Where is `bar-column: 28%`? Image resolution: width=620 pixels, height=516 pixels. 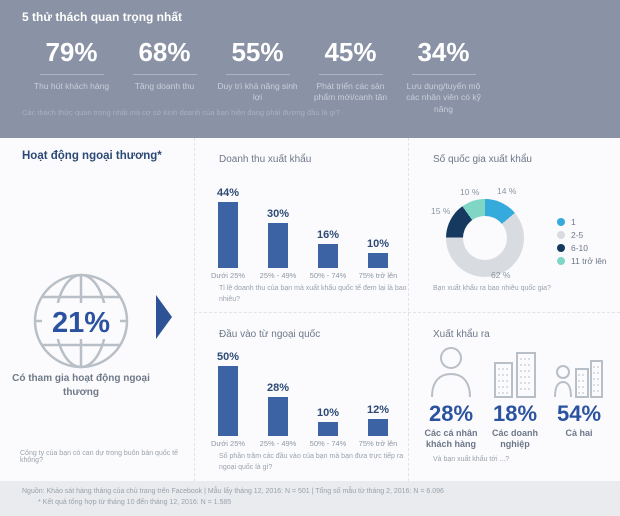
bar-column: 28% is located at coordinates (278, 409).